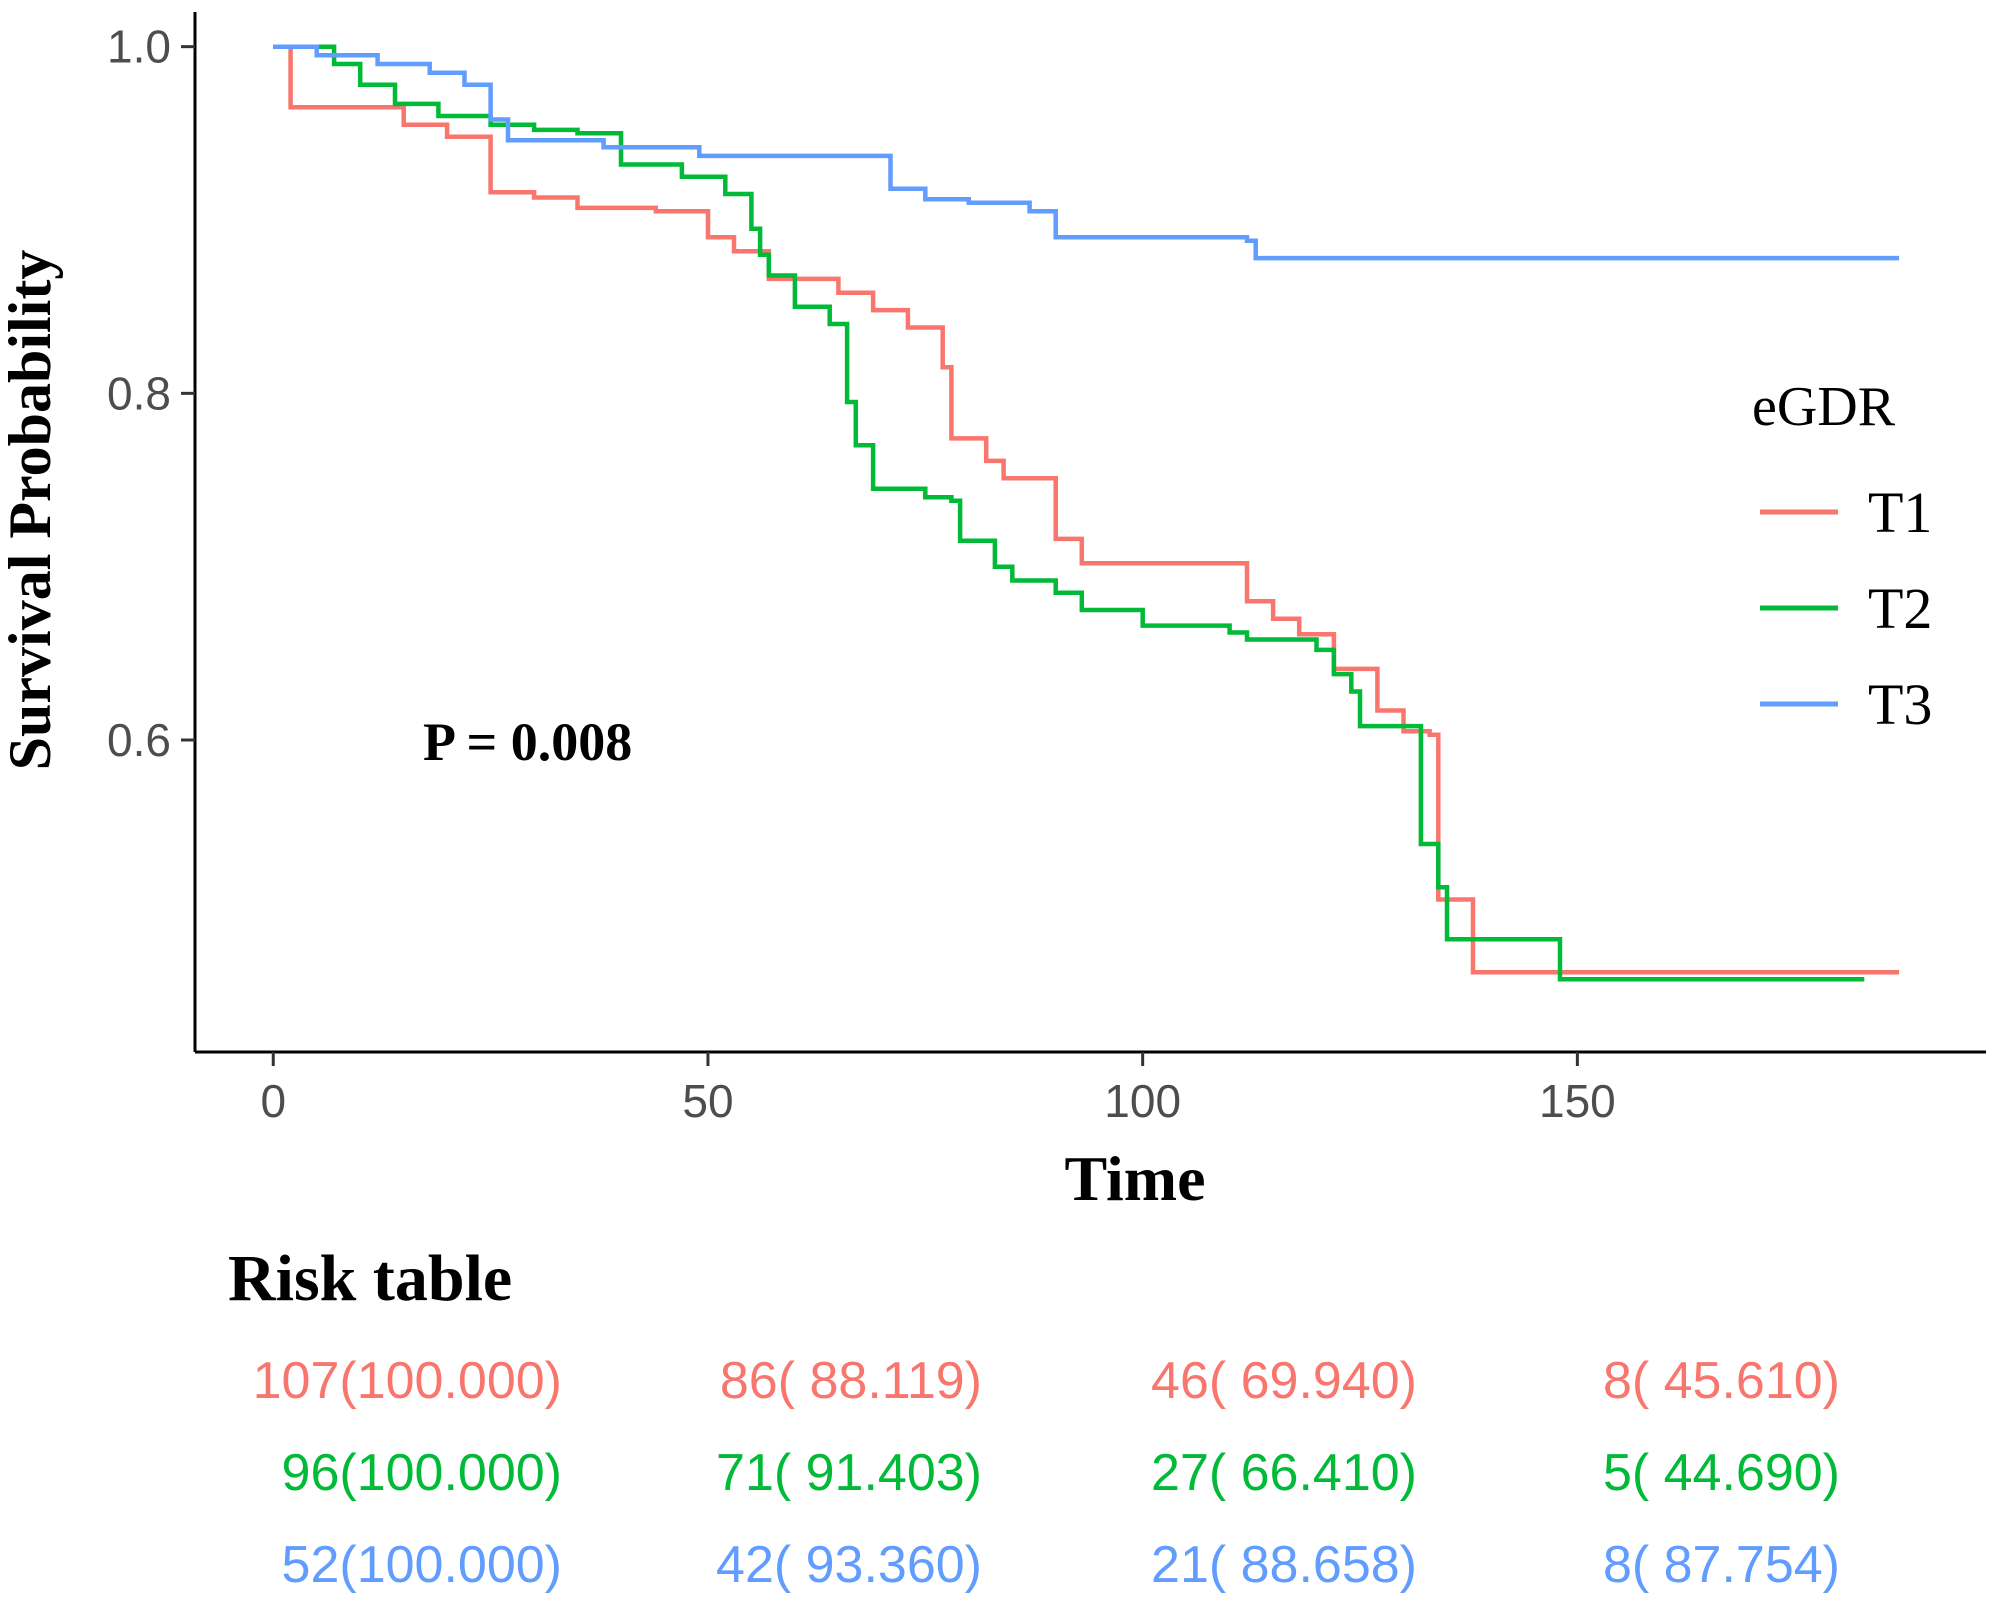  Describe the element at coordinates (527, 742) in the screenshot. I see `p-value-annotation: P = 0.008` at that location.